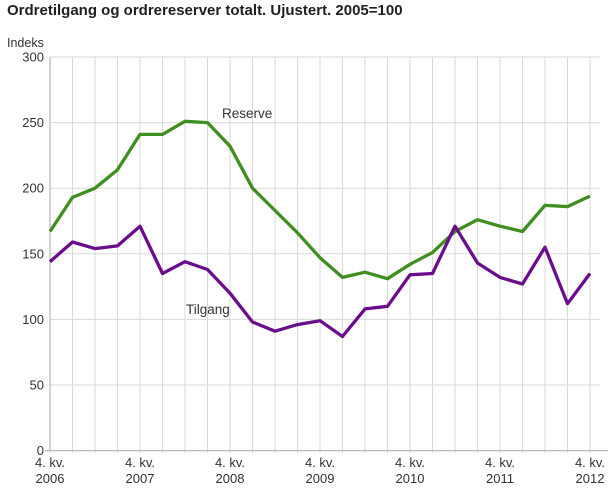  I want to click on x-tick-label-year: 2012, so click(590, 478).